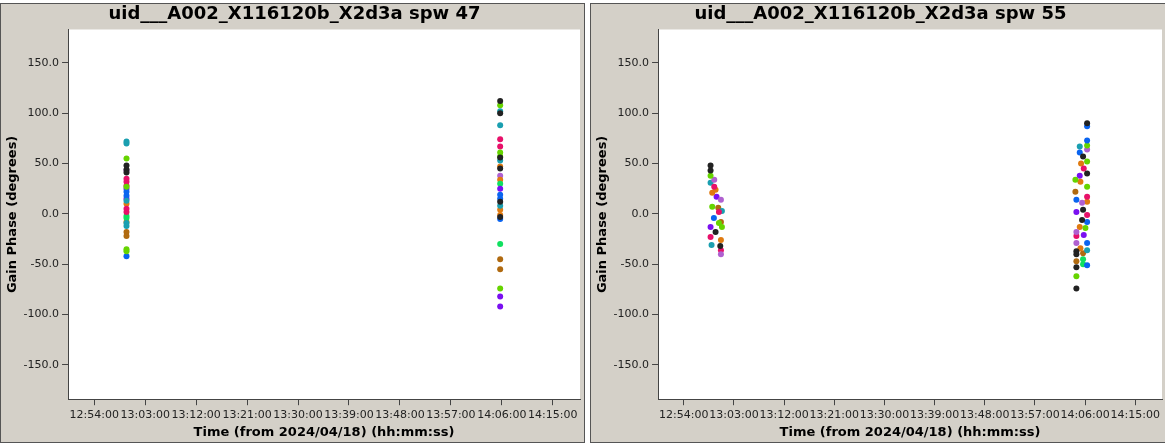  What do you see at coordinates (294, 13) in the screenshot?
I see `chart-title: uid___A002_X116120b_X2d3a spw 47` at bounding box center [294, 13].